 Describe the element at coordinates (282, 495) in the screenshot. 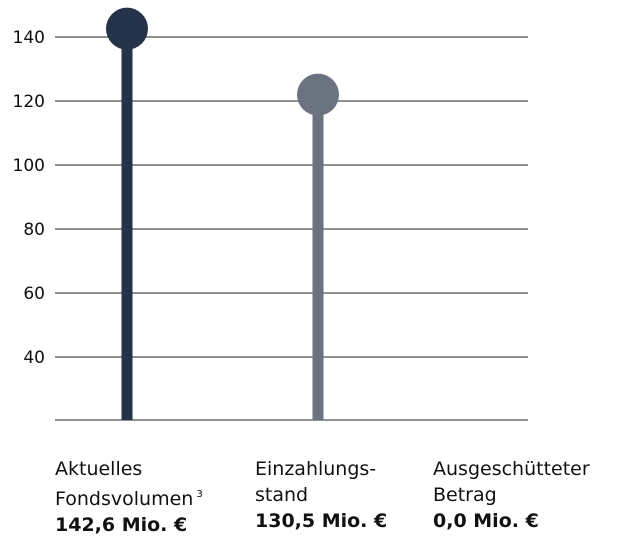

I see `category-label-line2: stand` at that location.